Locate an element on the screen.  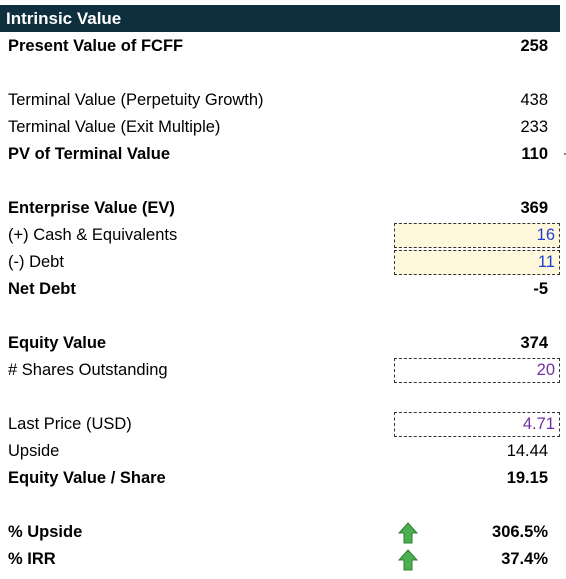
row-tv-exit: Terminal Value (Exit Multiple) 233 is located at coordinates (283, 127).